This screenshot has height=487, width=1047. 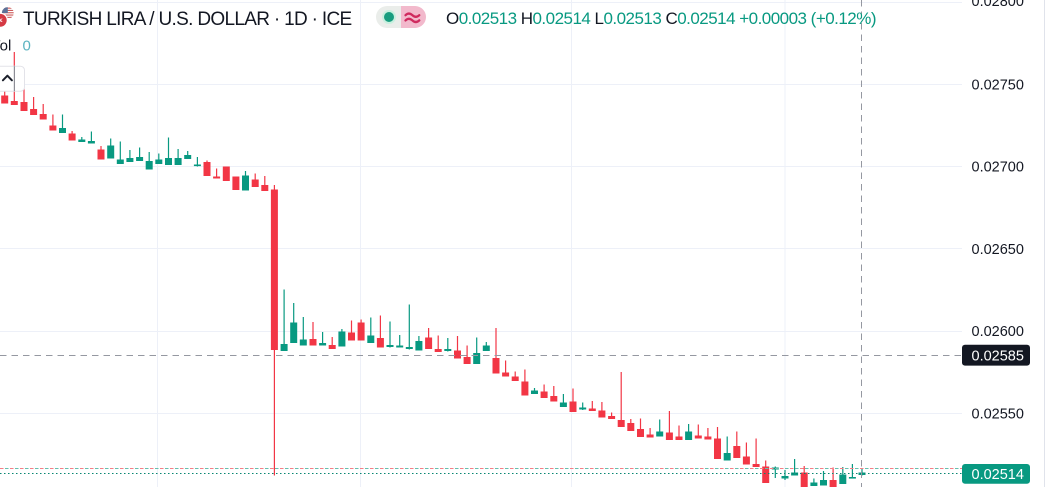 I want to click on svg-text: 0.02550, so click(x=998, y=415).